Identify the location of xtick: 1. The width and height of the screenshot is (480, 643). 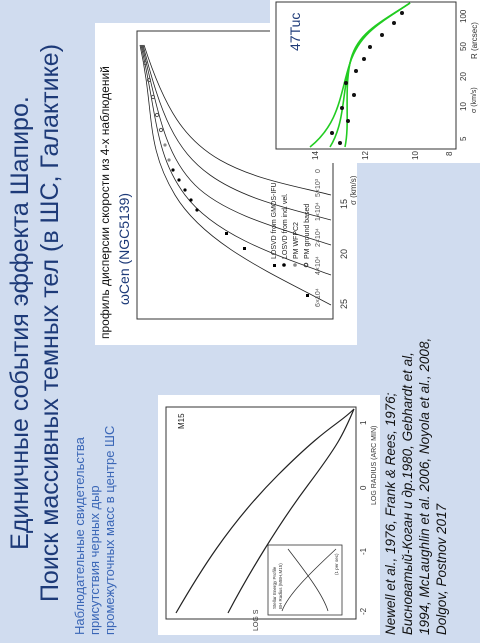
(363, 422).